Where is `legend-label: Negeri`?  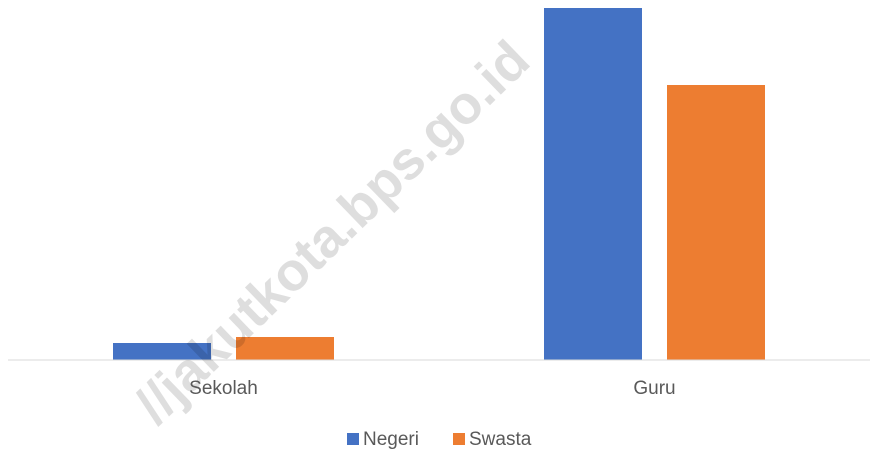
legend-label: Negeri is located at coordinates (391, 439).